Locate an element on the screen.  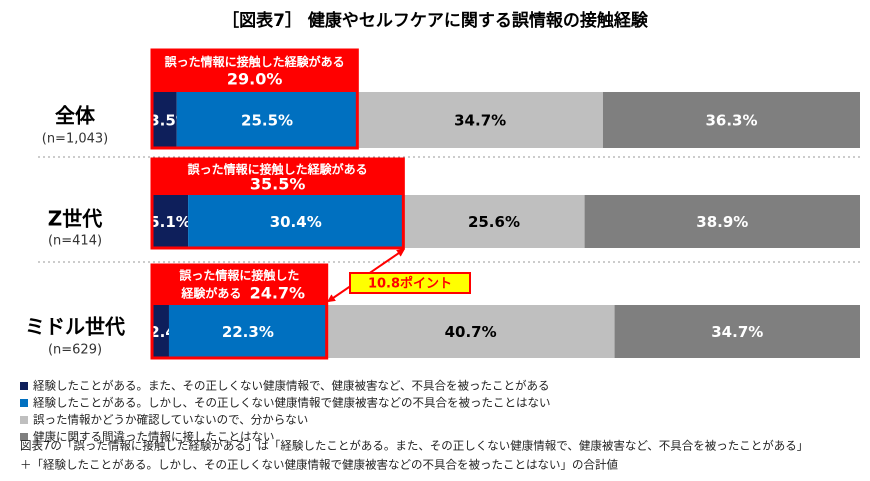
legend-label: 健康に関する間違った情報に接したことはない is located at coordinates (154, 437).